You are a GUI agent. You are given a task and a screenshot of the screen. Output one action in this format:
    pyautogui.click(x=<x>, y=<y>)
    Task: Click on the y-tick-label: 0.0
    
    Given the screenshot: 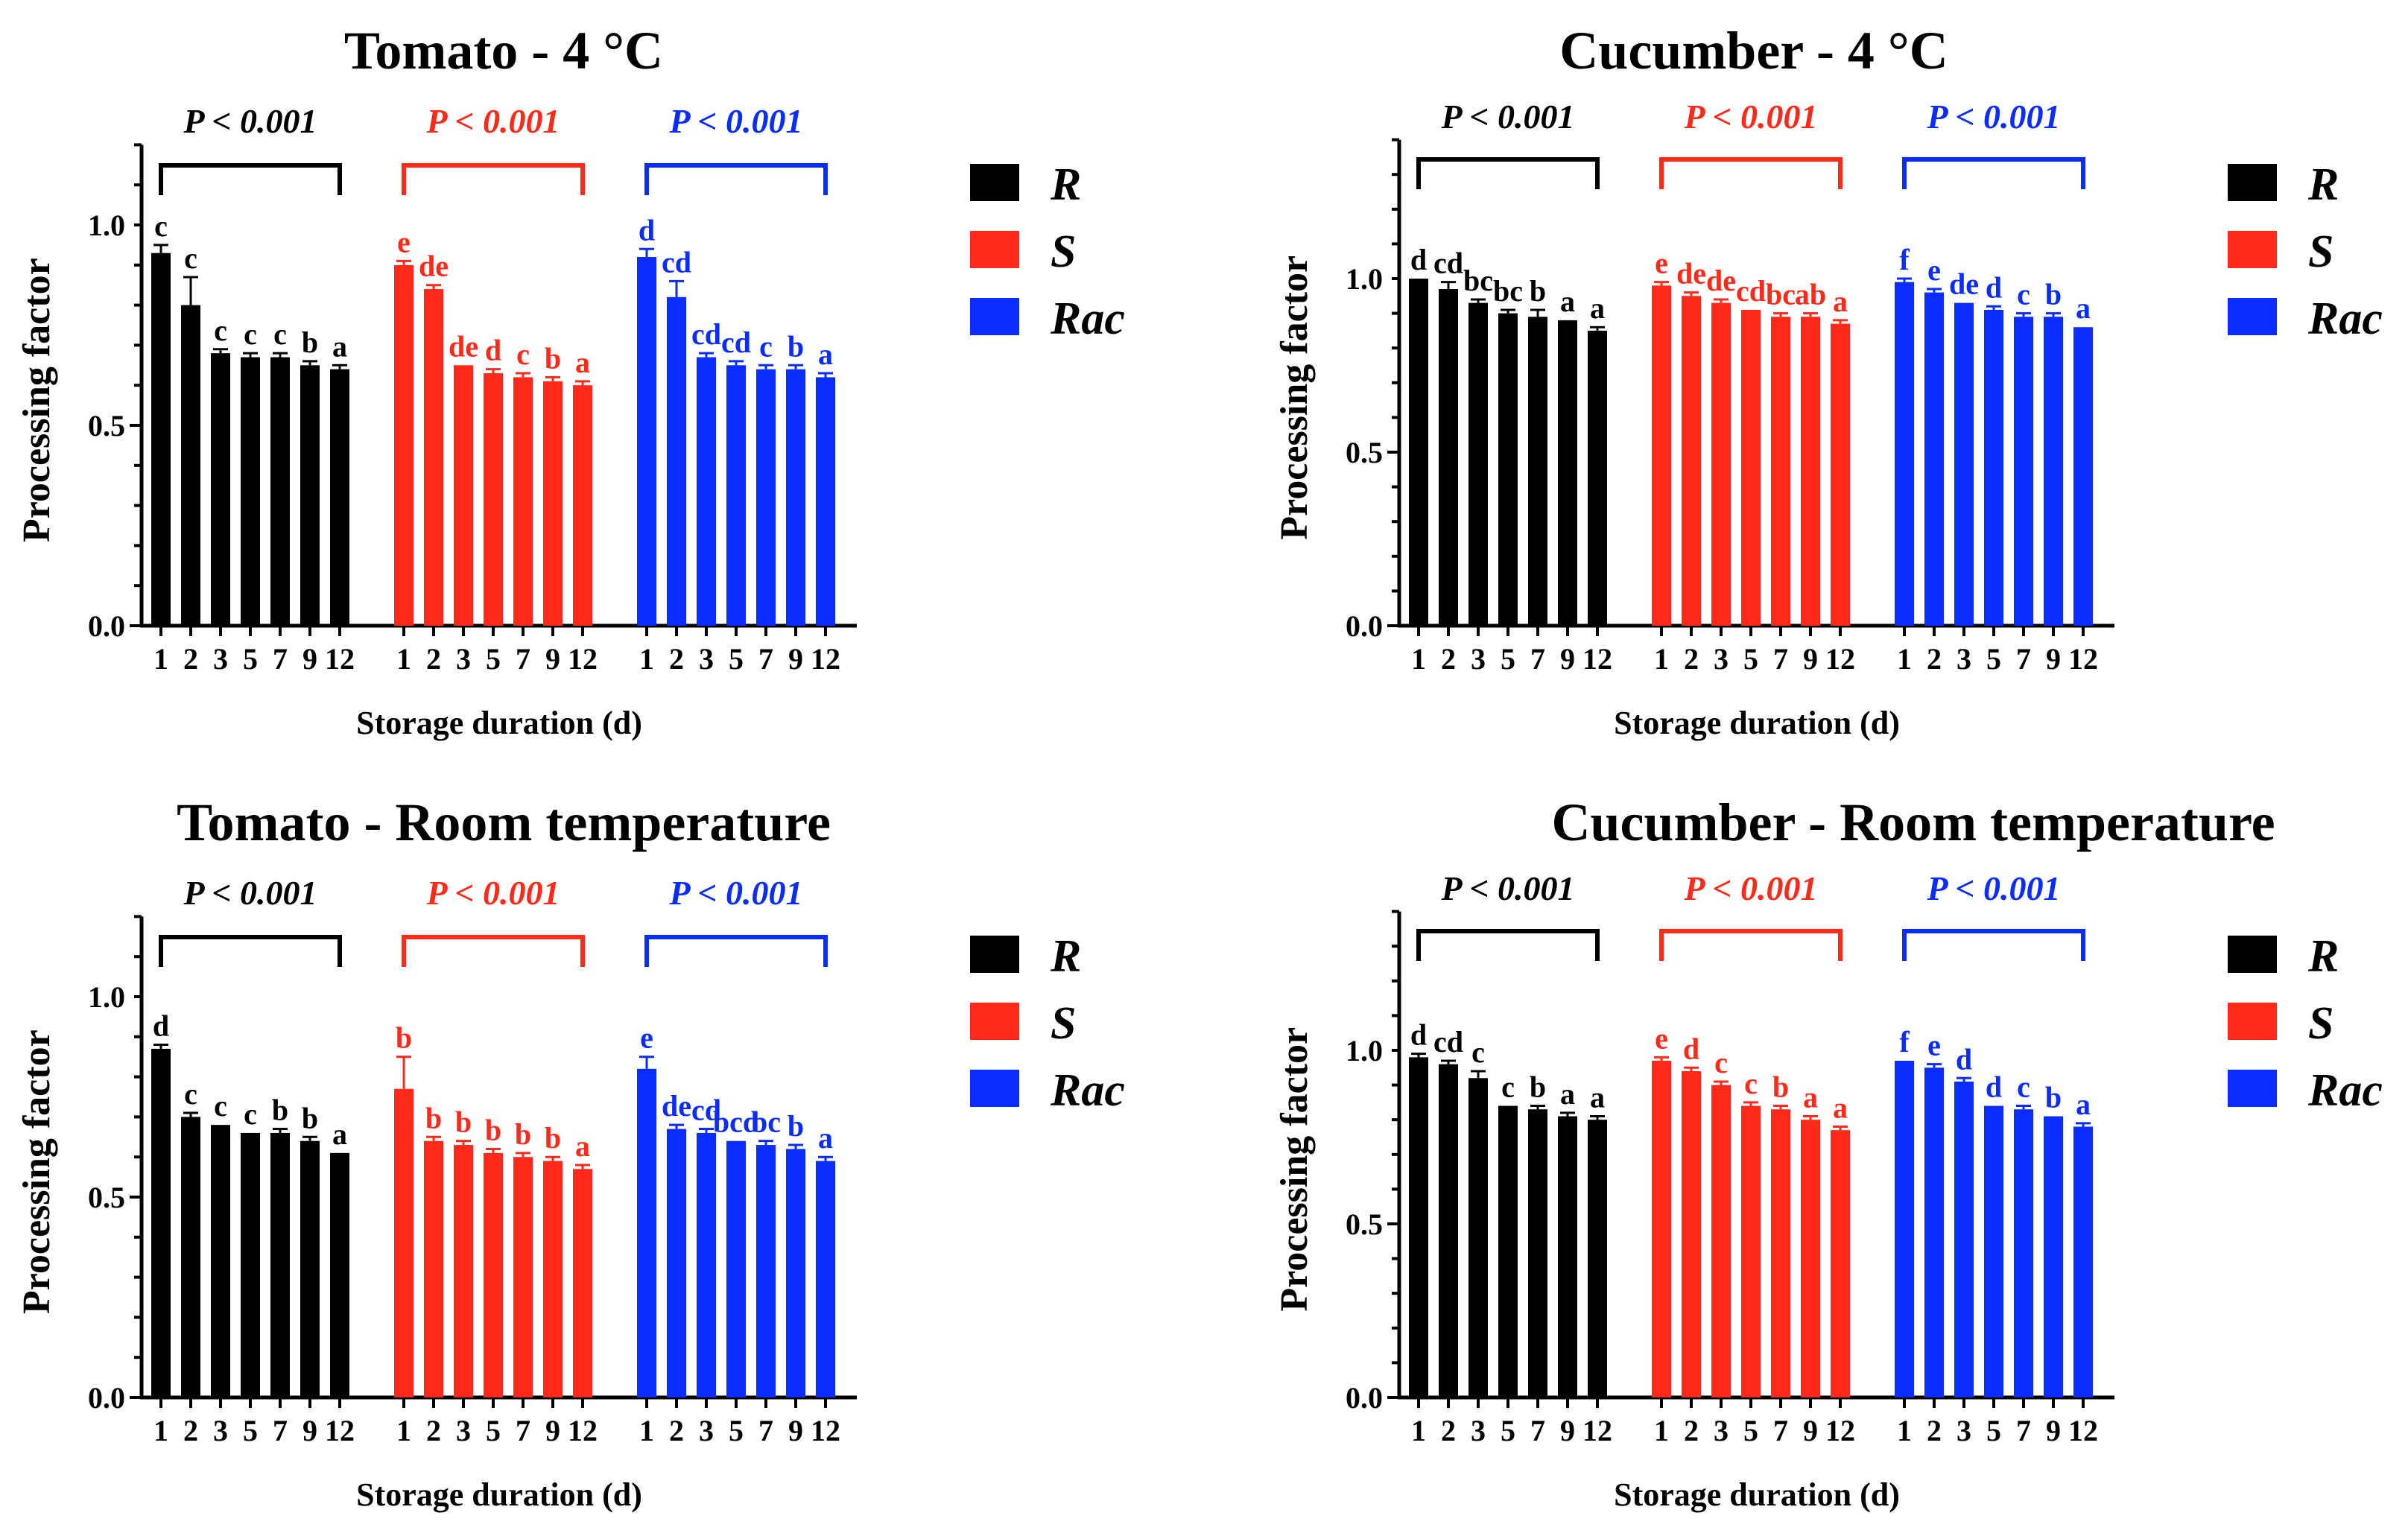 What is the action you would take?
    pyautogui.click(x=1364, y=1398)
    